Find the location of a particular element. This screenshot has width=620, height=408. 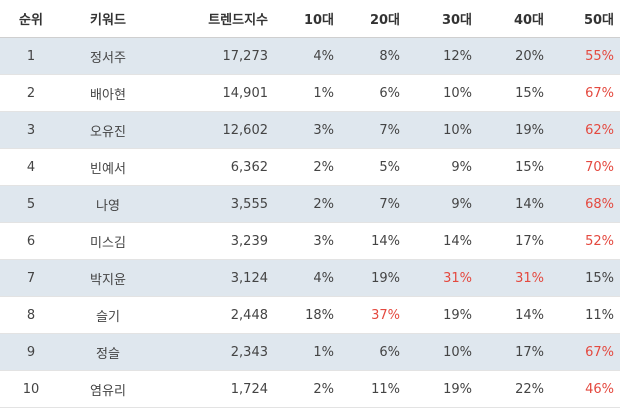

cell-age-30: 12% is located at coordinates (442, 56).